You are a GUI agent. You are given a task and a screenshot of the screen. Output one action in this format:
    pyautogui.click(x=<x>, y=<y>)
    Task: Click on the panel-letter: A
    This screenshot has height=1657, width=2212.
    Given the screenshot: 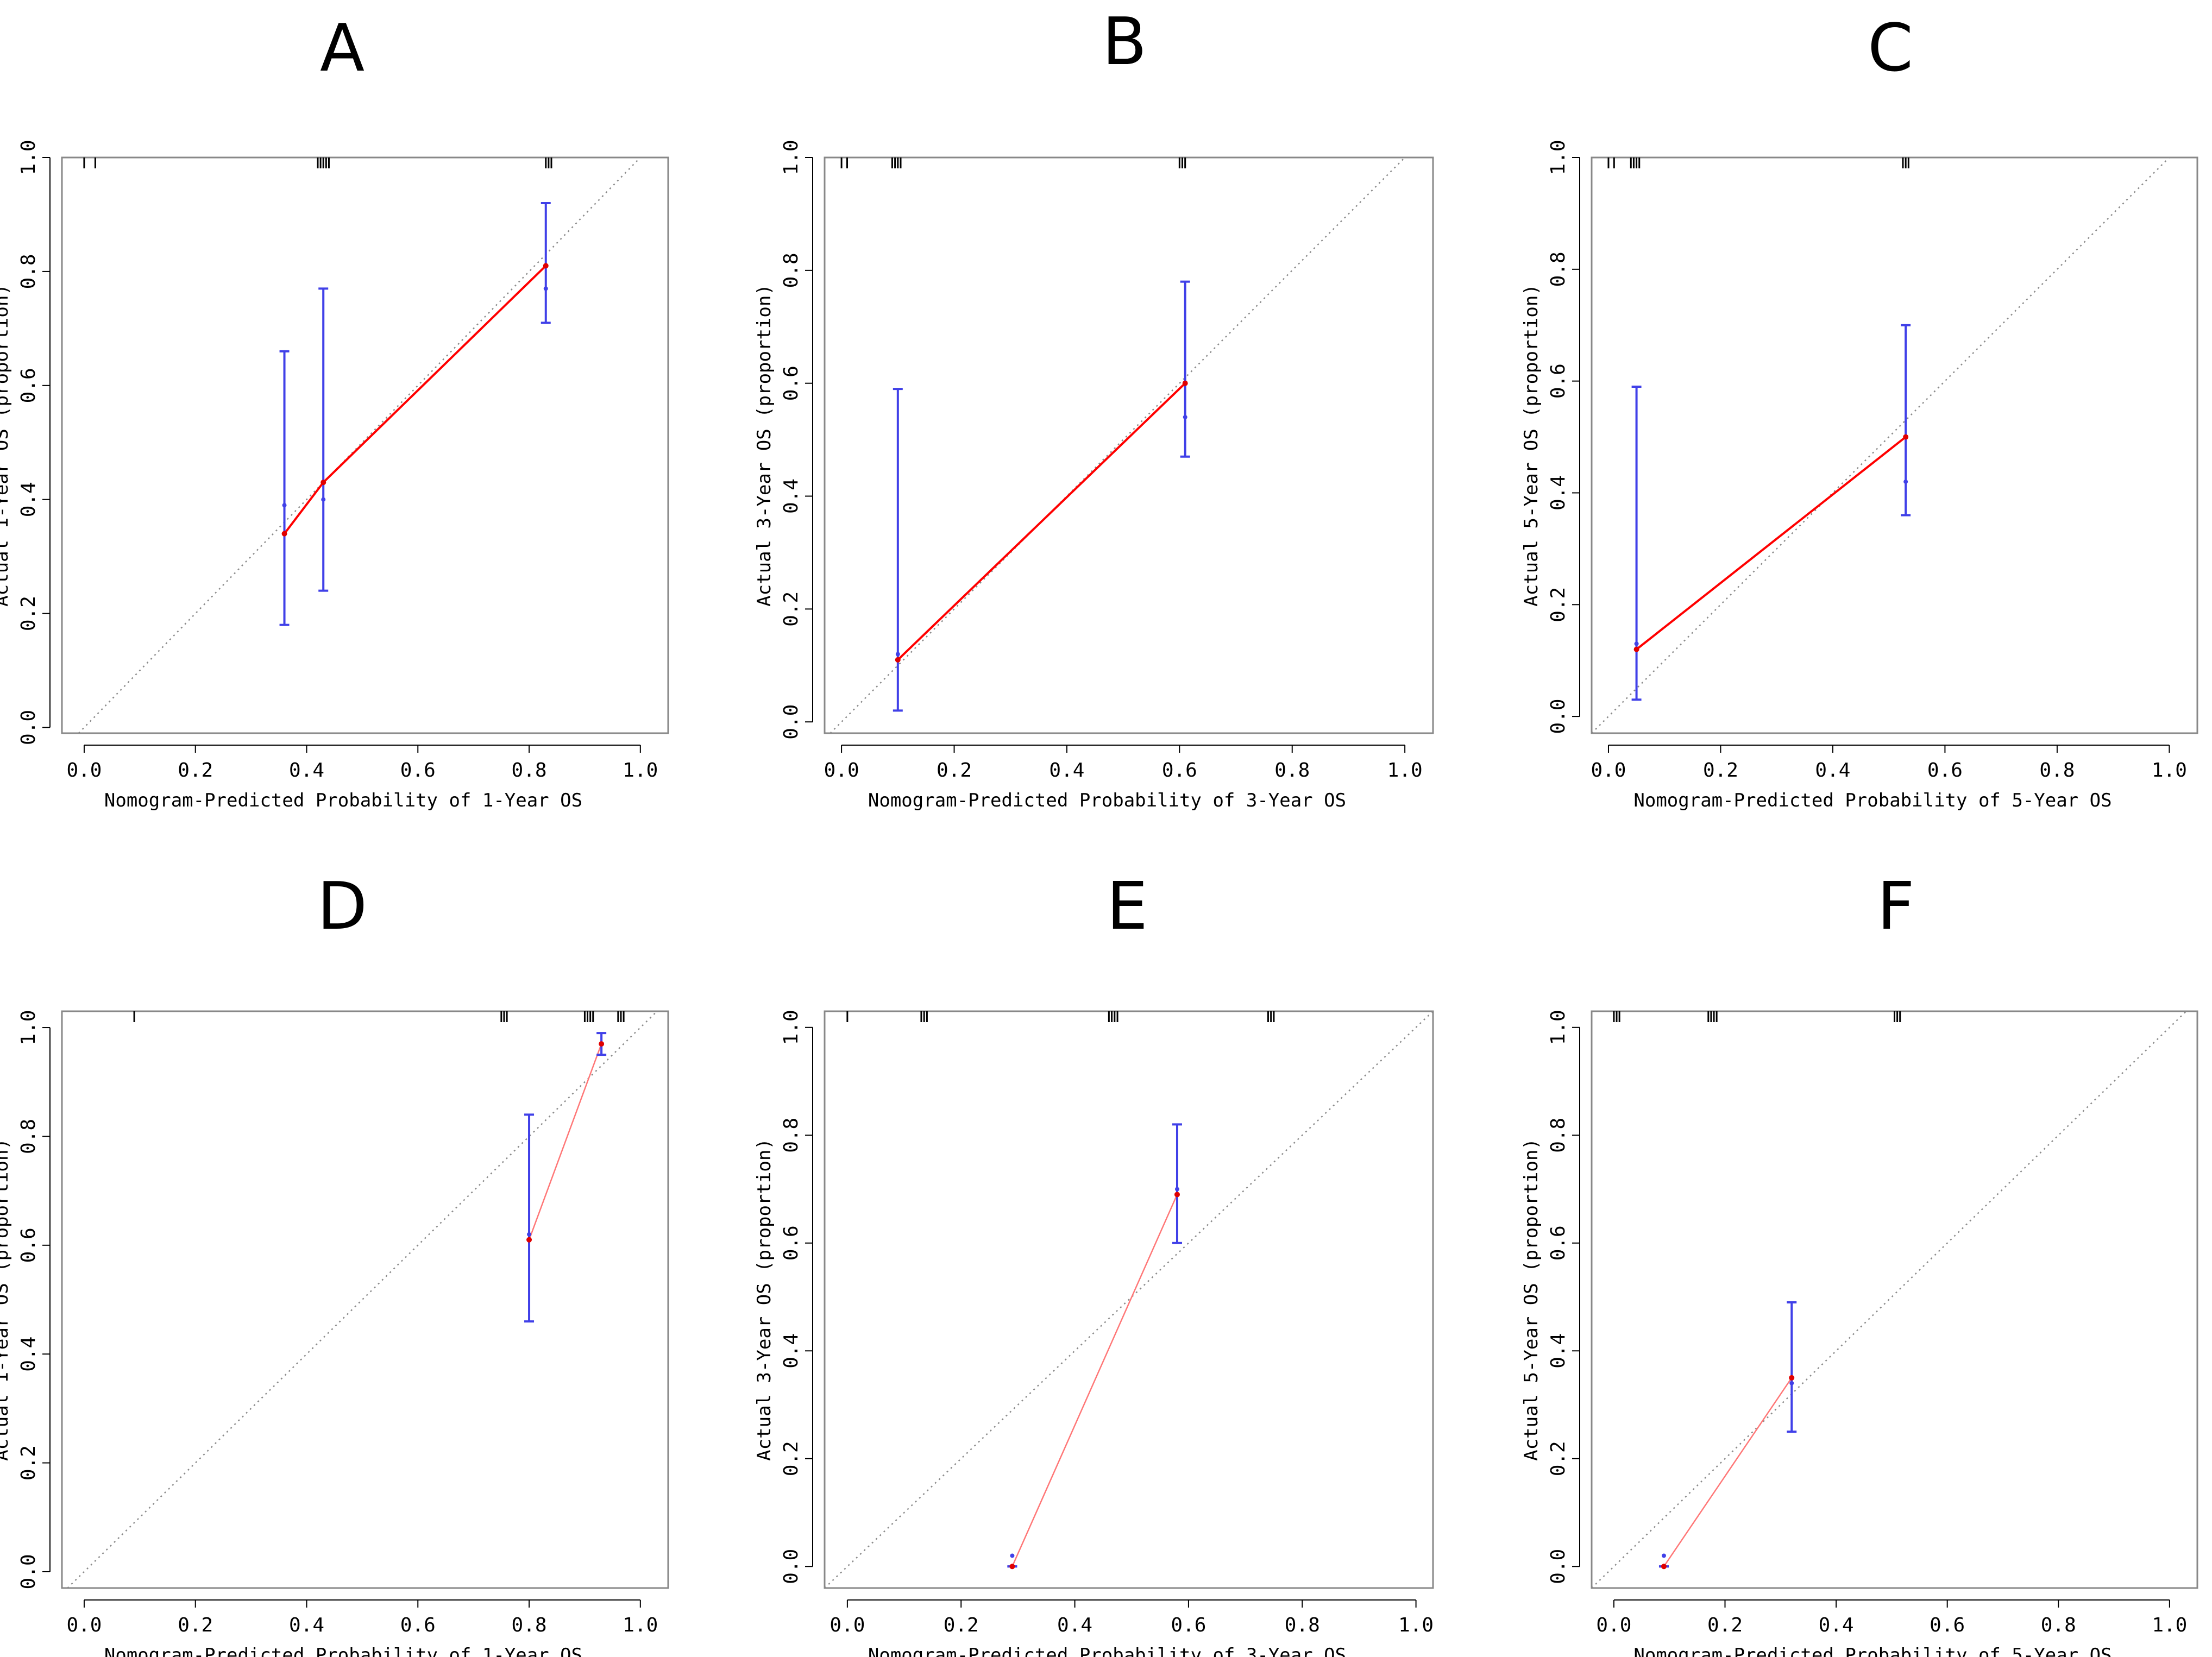 What is the action you would take?
    pyautogui.click(x=342, y=48)
    